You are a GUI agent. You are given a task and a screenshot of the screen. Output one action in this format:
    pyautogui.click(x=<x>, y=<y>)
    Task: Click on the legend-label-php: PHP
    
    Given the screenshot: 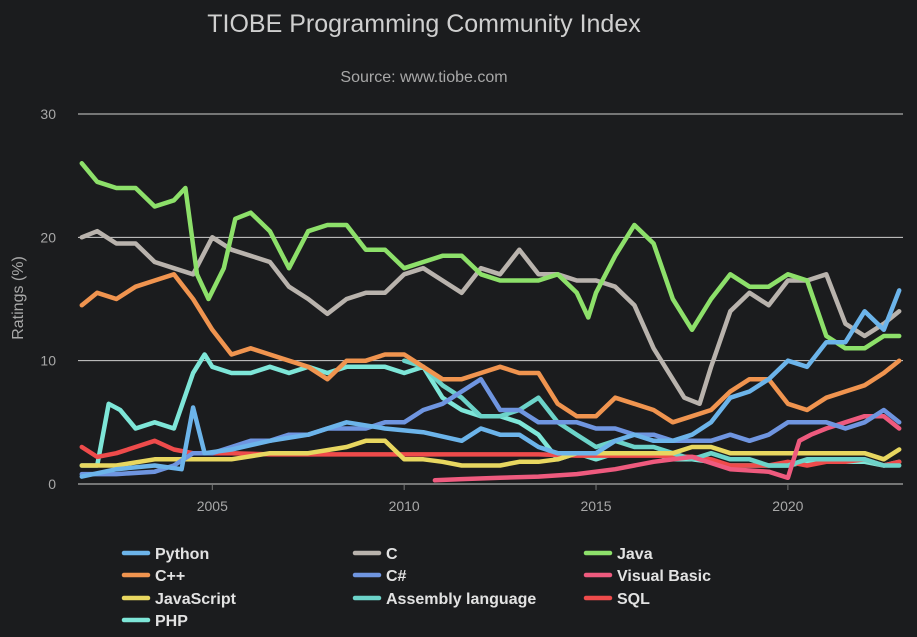 What is the action you would take?
    pyautogui.click(x=171, y=621)
    